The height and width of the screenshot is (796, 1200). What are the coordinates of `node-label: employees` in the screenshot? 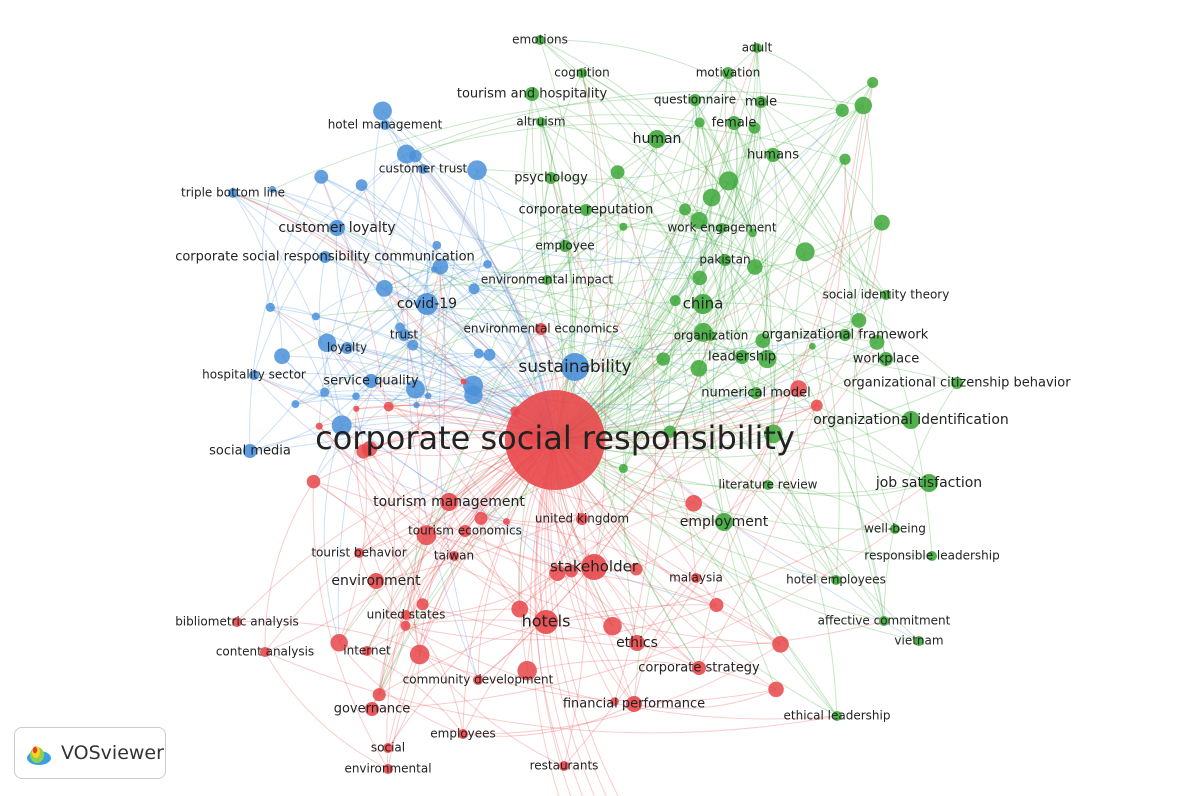 It's located at (462, 734).